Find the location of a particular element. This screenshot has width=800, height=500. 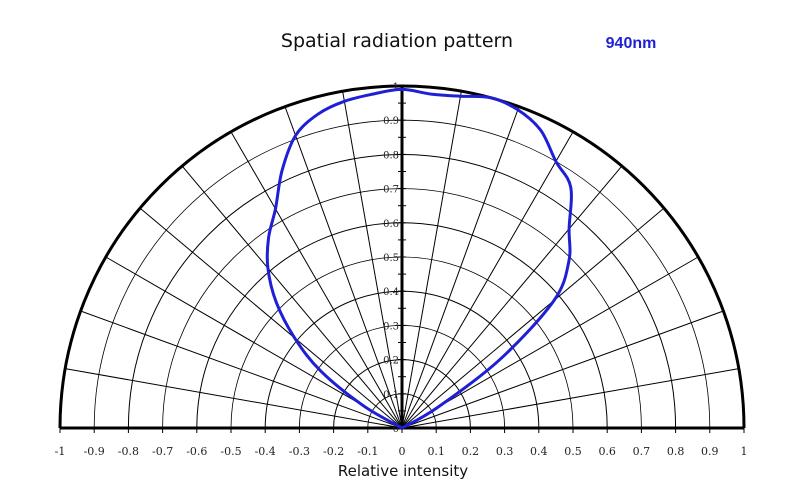

x-tick-label: 0.3 is located at coordinates (505, 451).